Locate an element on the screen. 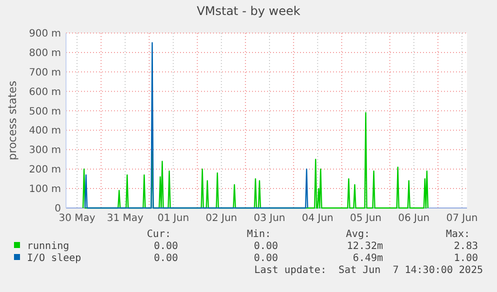 The image size is (497, 292). y-tick-label: 800 m is located at coordinates (44, 53).